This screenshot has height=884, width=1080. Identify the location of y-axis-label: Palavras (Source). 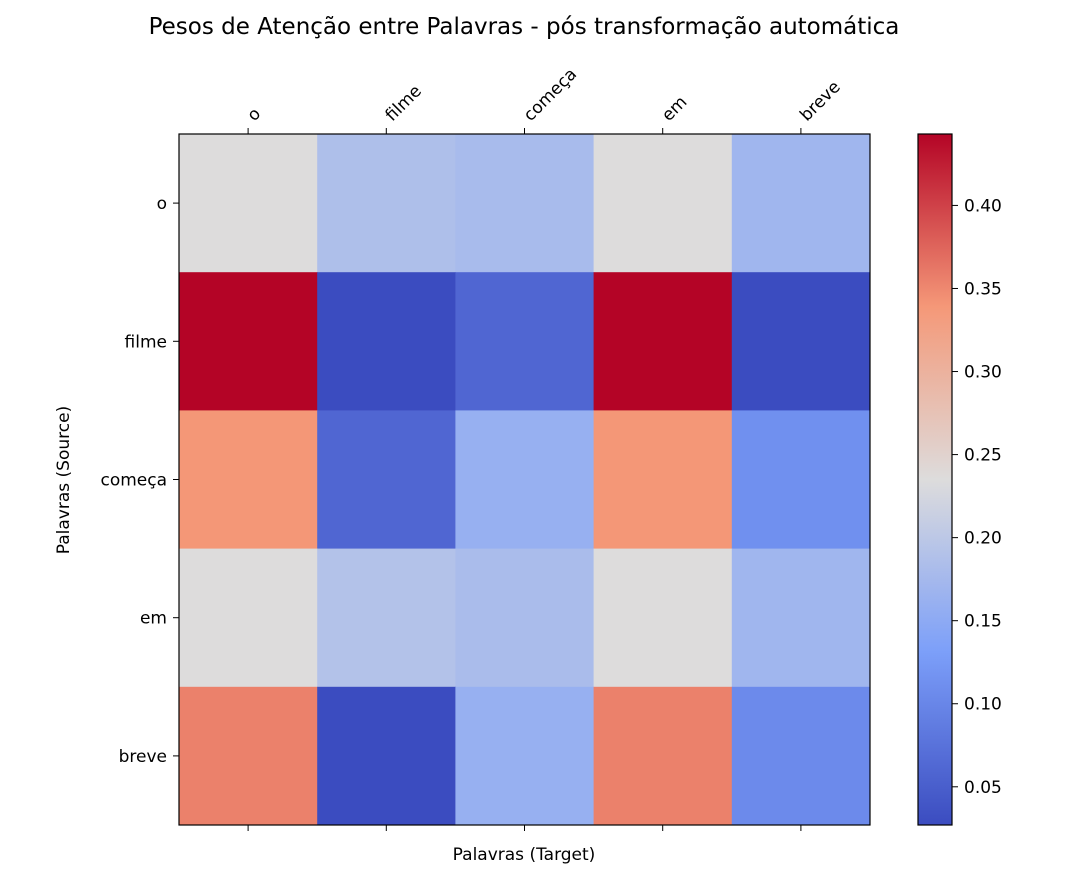
(64, 480).